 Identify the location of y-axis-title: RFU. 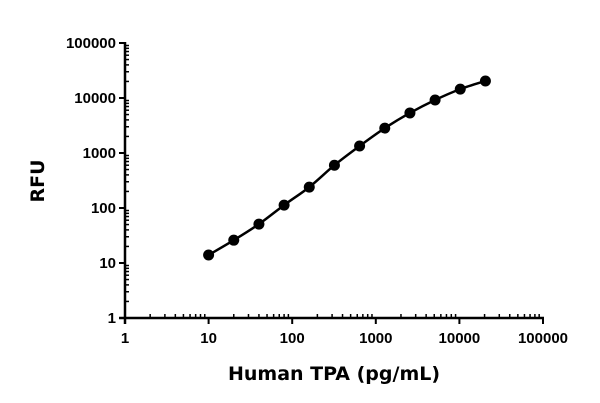
(38, 180).